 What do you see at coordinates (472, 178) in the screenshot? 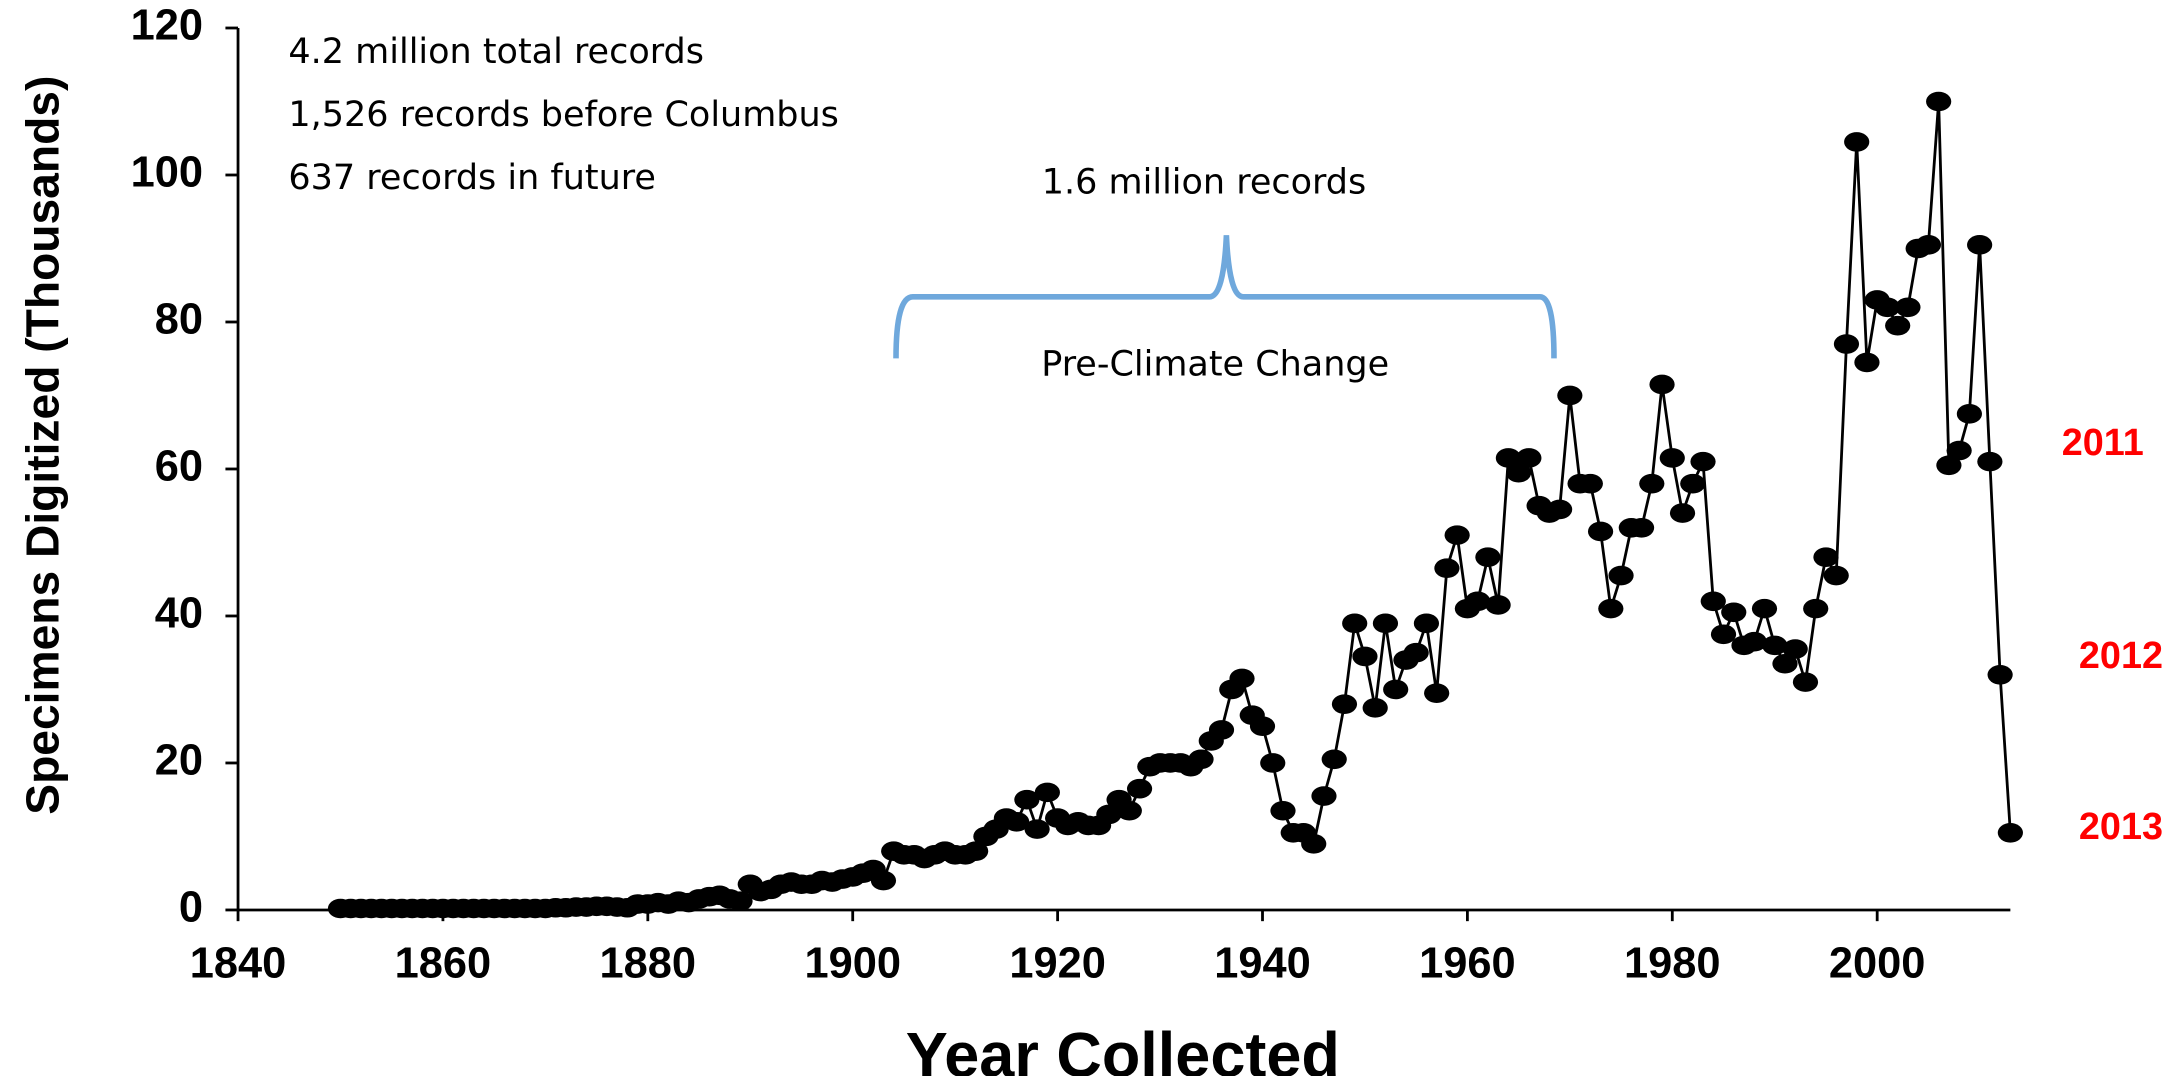
I see `annotation: 637 records in future` at bounding box center [472, 178].